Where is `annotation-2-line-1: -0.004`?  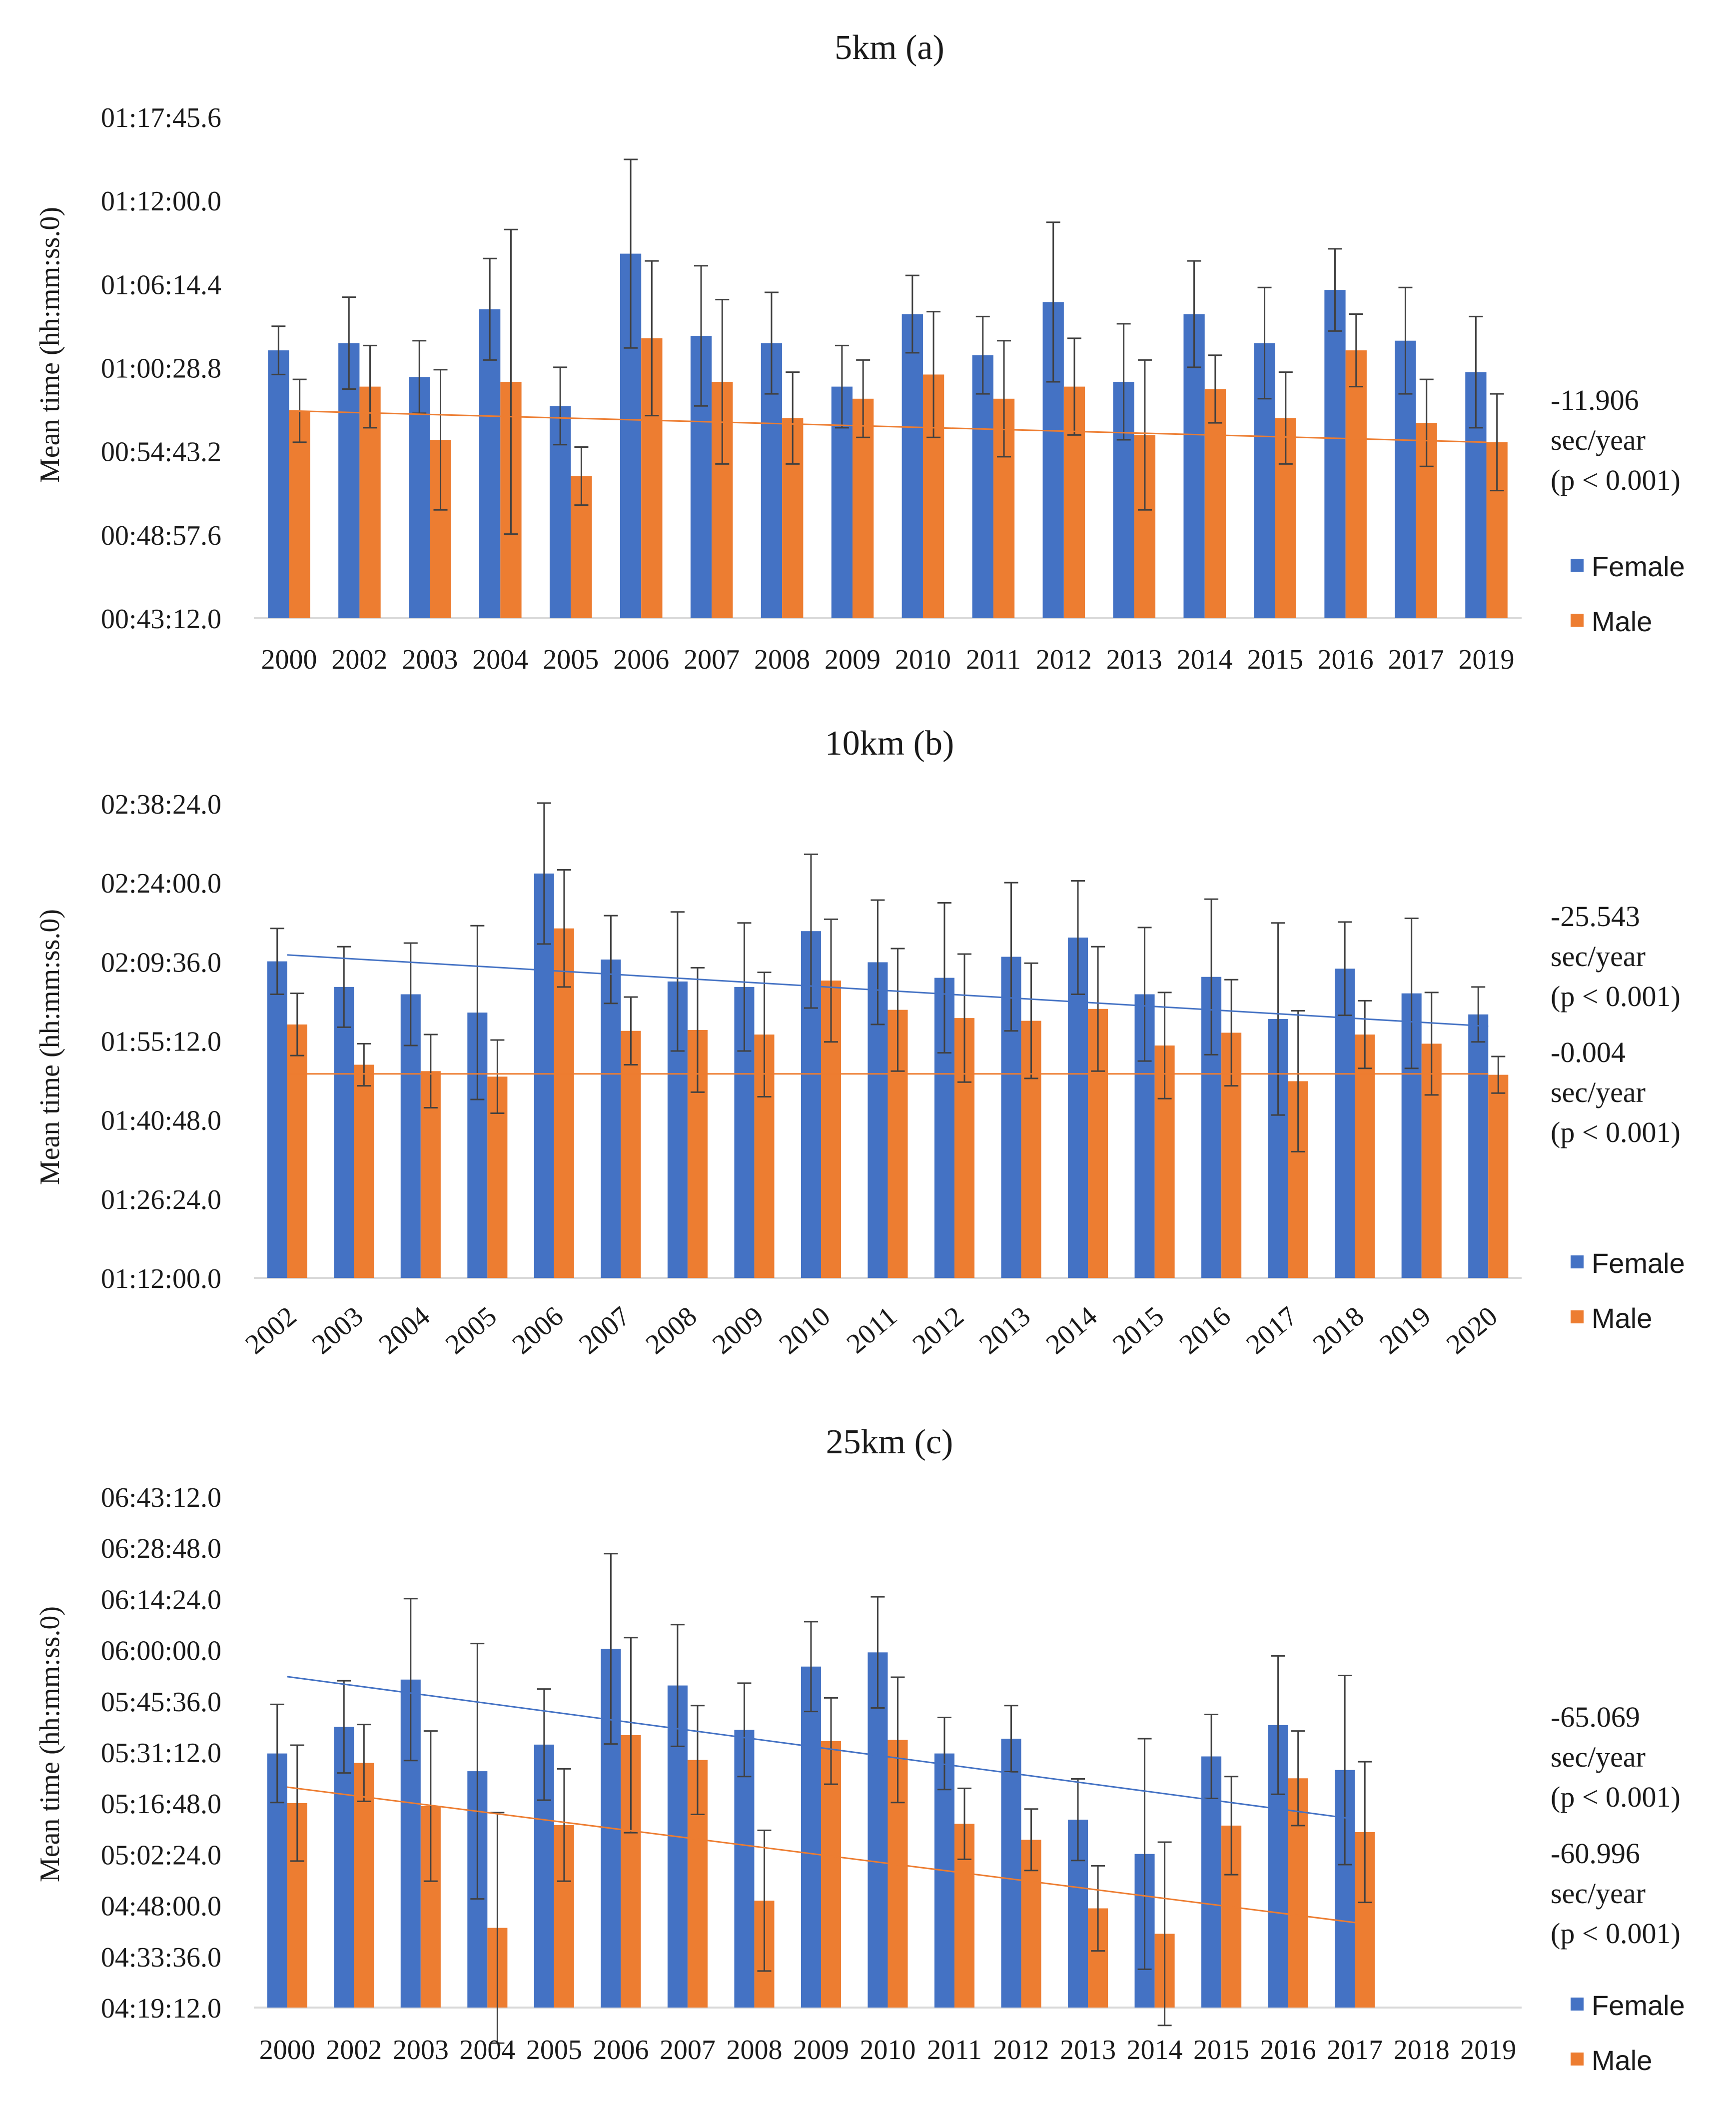 annotation-2-line-1: -0.004 is located at coordinates (1588, 1052).